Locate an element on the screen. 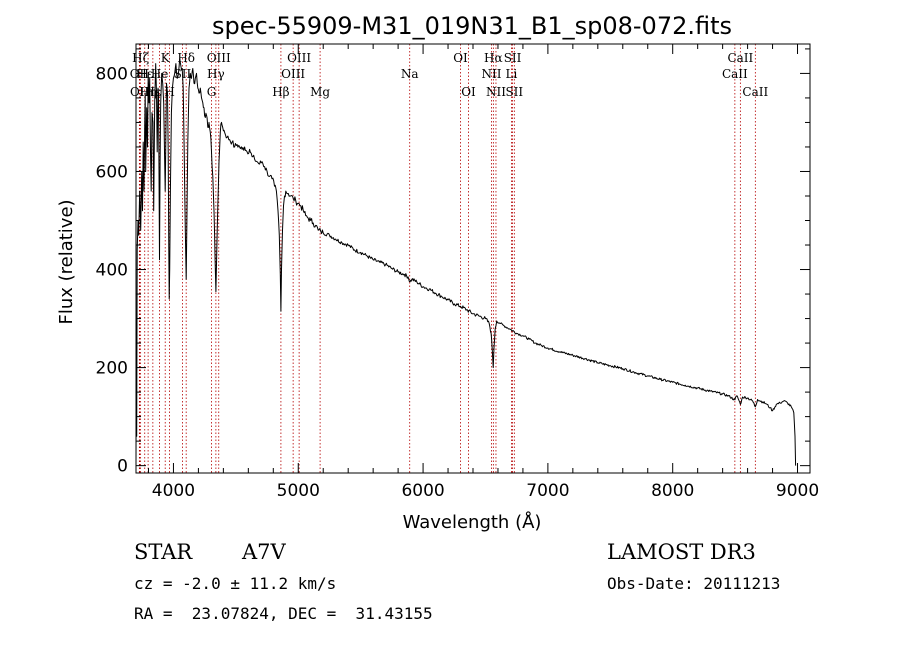 The height and width of the screenshot is (649, 900). object-subclass: A7V is located at coordinates (264, 552).